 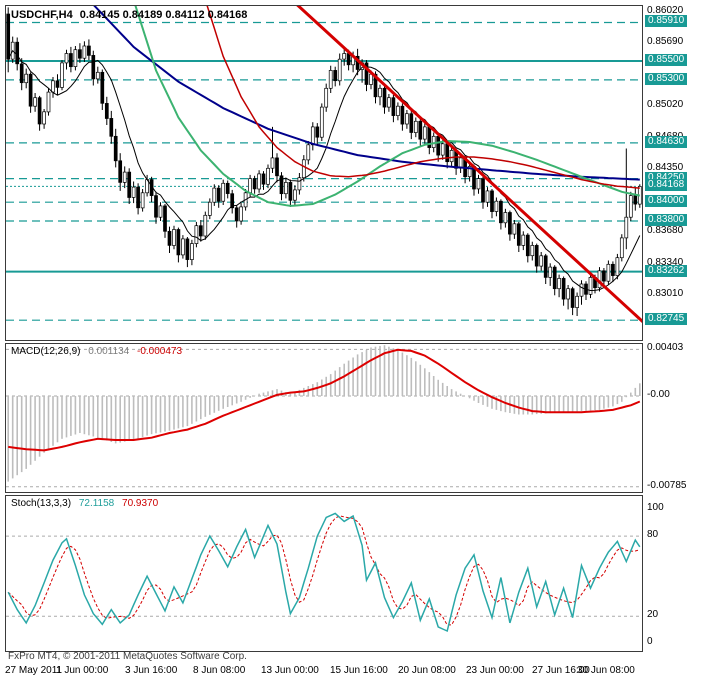 I want to click on price-level-label: 0.85300, so click(x=666, y=79).